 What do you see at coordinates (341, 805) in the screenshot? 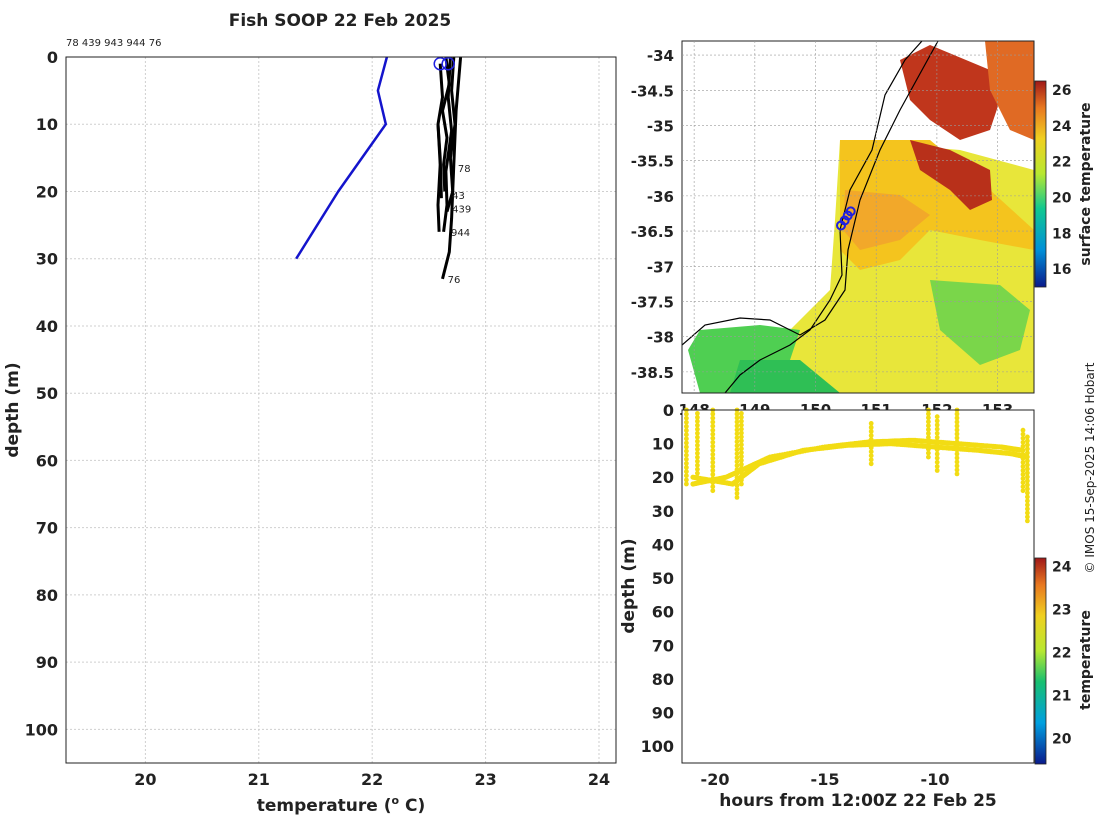
I see `profile-x-label: temperature (o C)` at bounding box center [341, 805].